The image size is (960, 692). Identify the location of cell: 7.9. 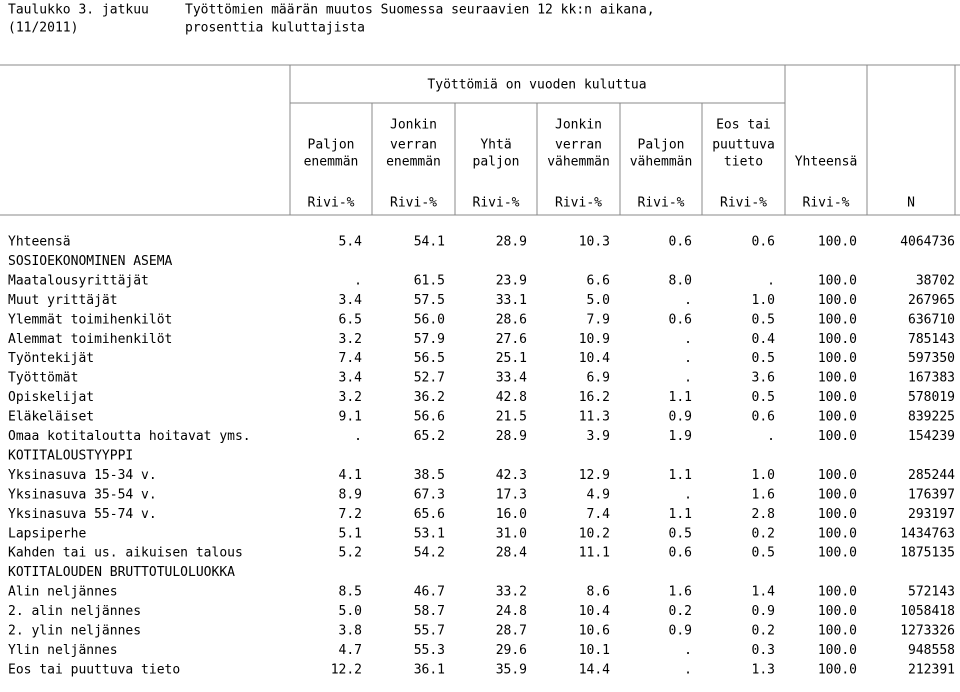
(598, 319).